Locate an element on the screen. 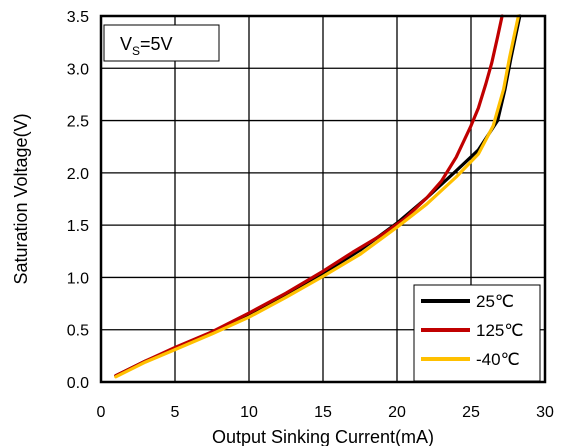 The width and height of the screenshot is (564, 446). x-tick-label: 15 is located at coordinates (323, 412).